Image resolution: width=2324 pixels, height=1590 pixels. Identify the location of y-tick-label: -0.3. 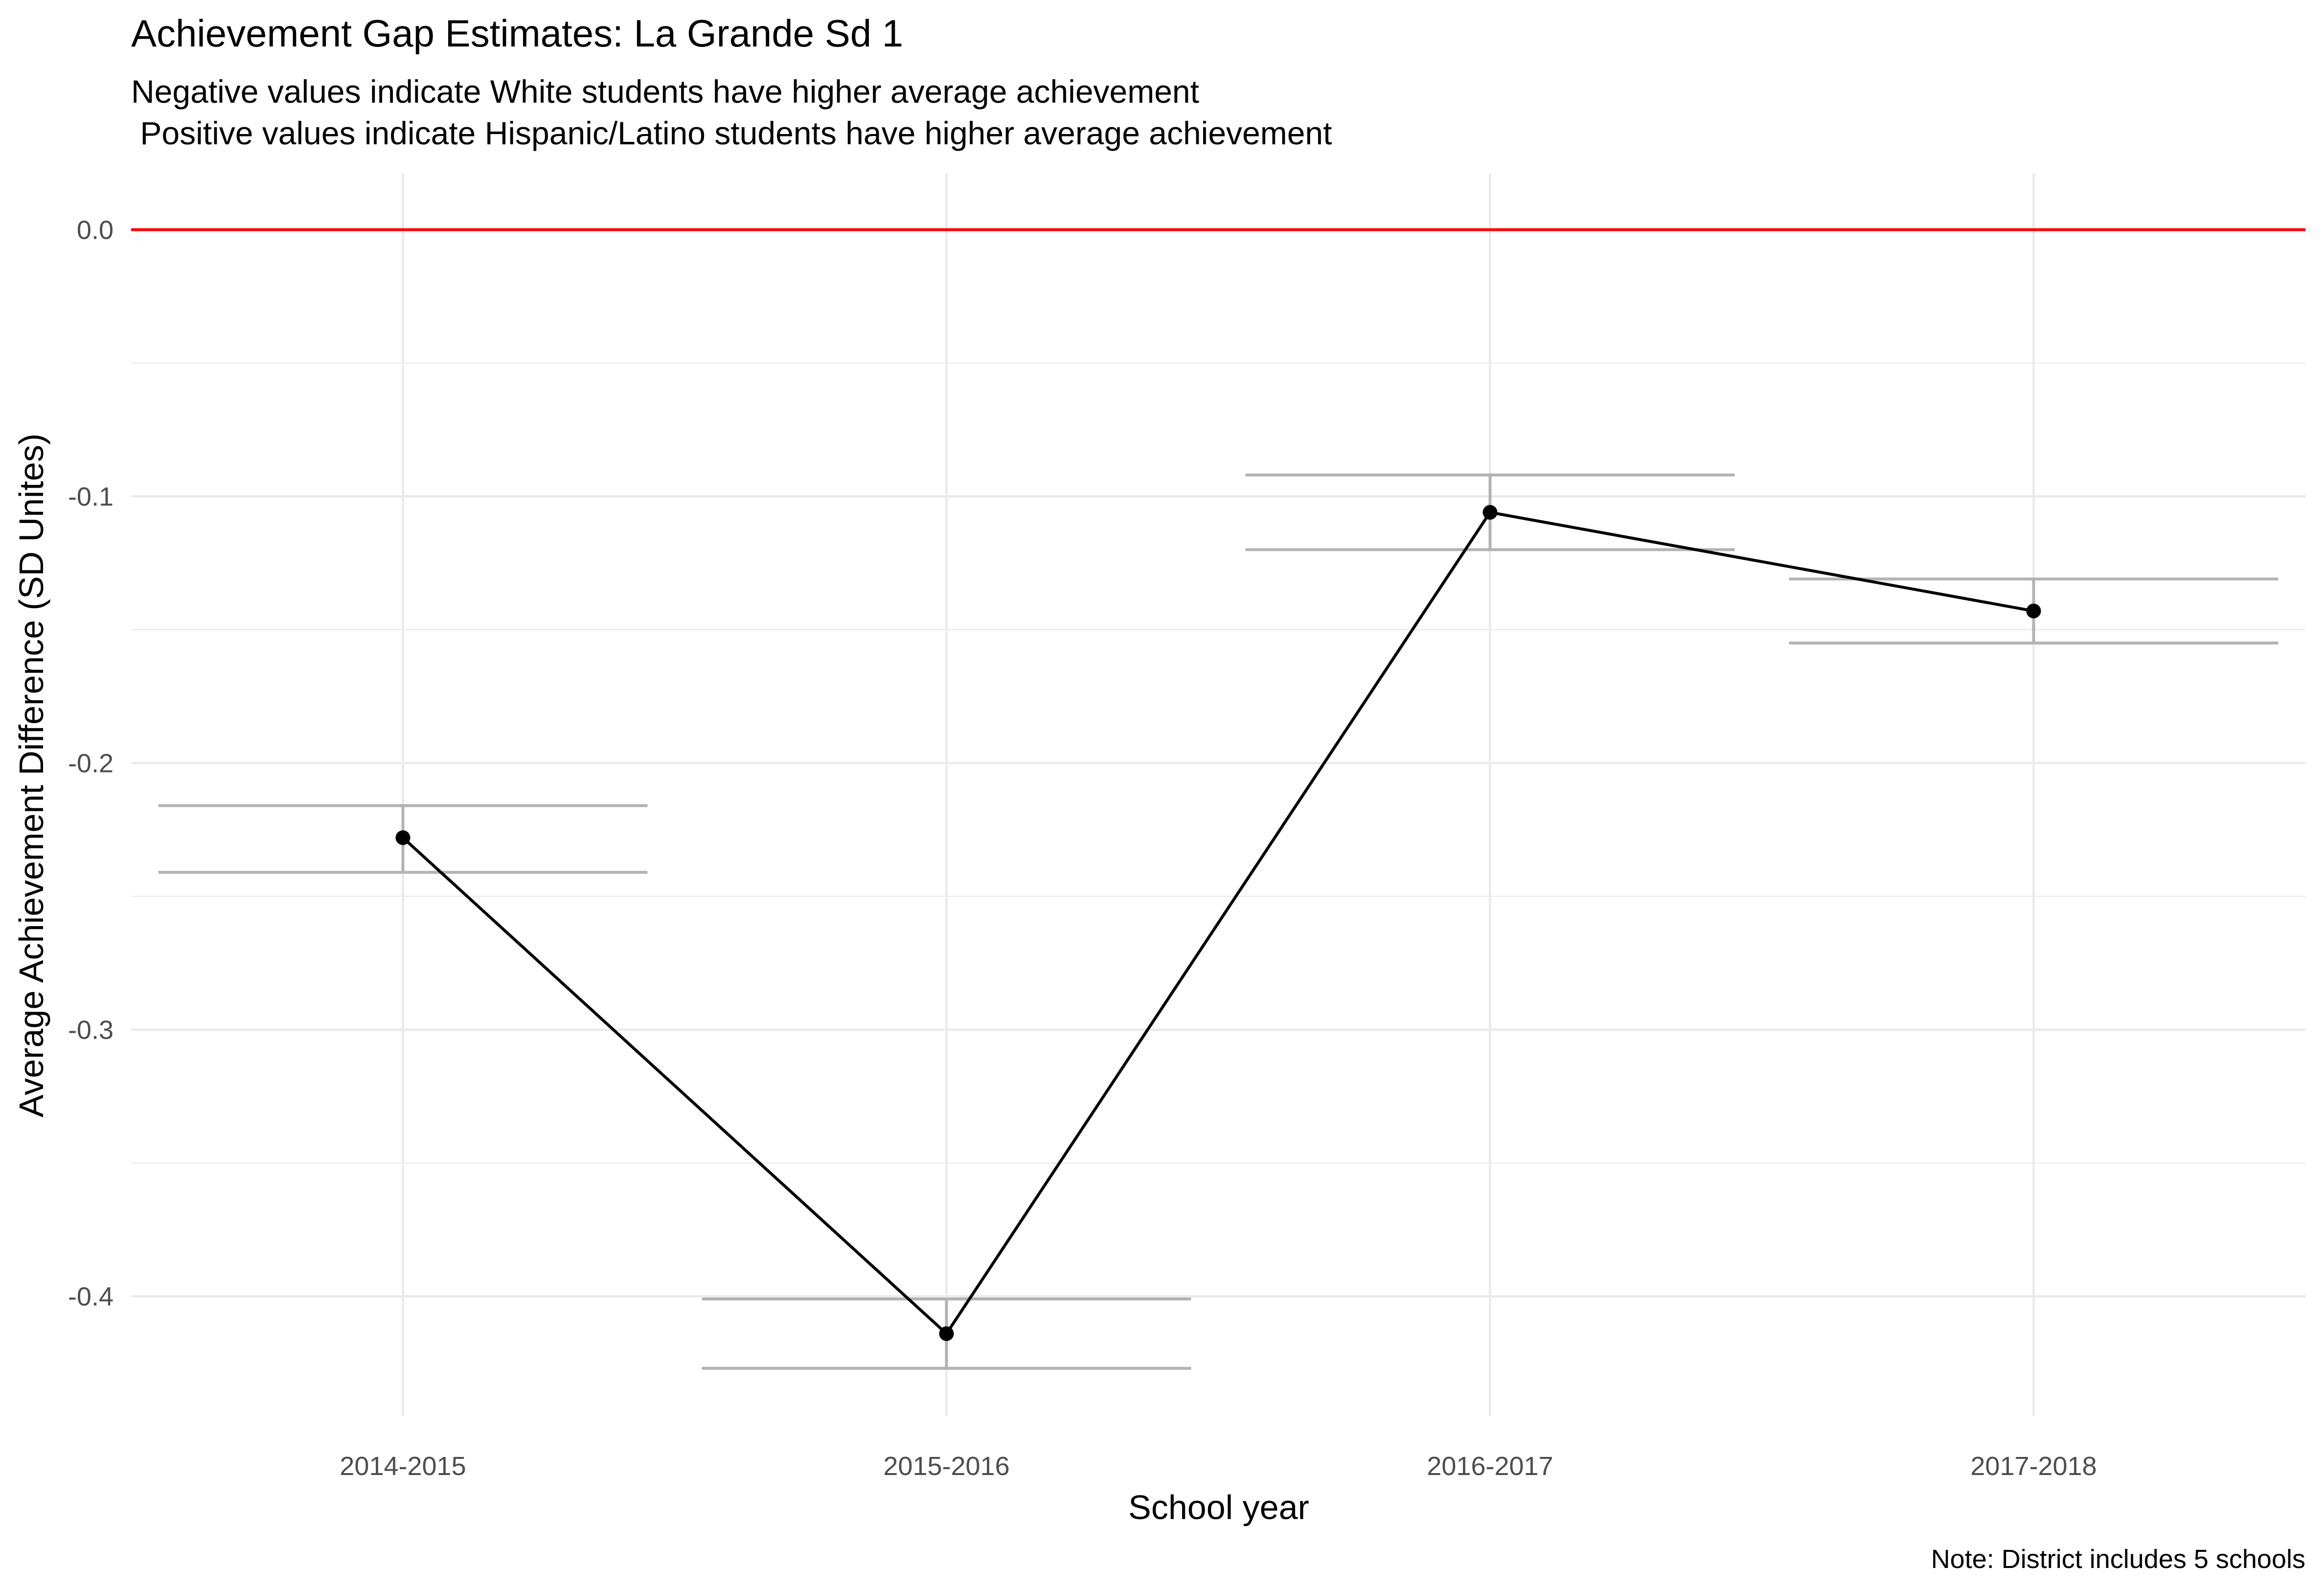
(91, 1030).